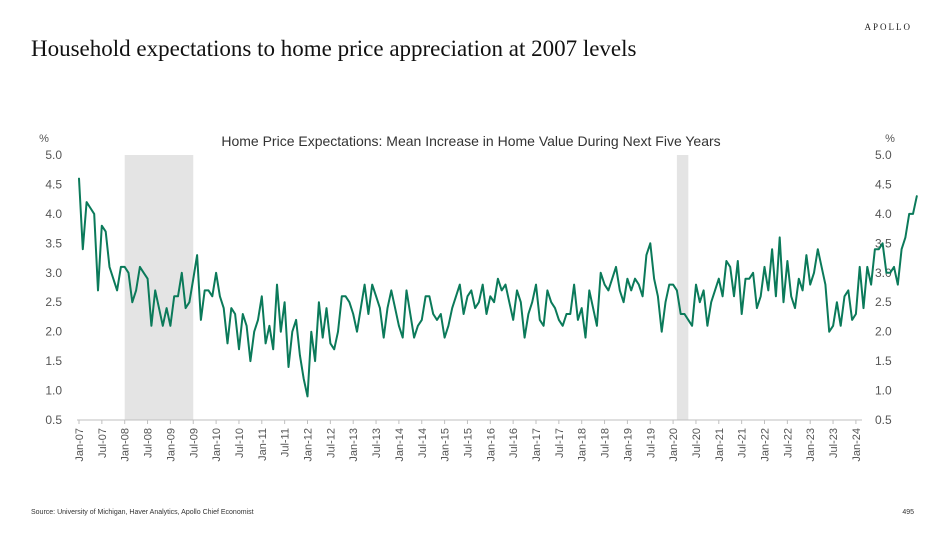 Image resolution: width=940 pixels, height=537 pixels. What do you see at coordinates (883, 155) in the screenshot?
I see `y-tick-label-right: 5.0` at bounding box center [883, 155].